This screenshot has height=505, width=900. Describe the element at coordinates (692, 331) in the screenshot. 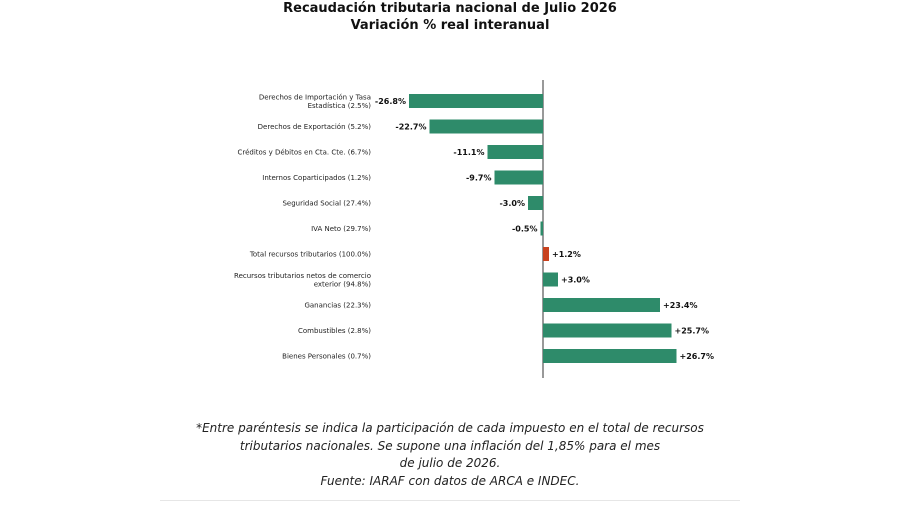

I see `value-label-9: +25.7%` at that location.